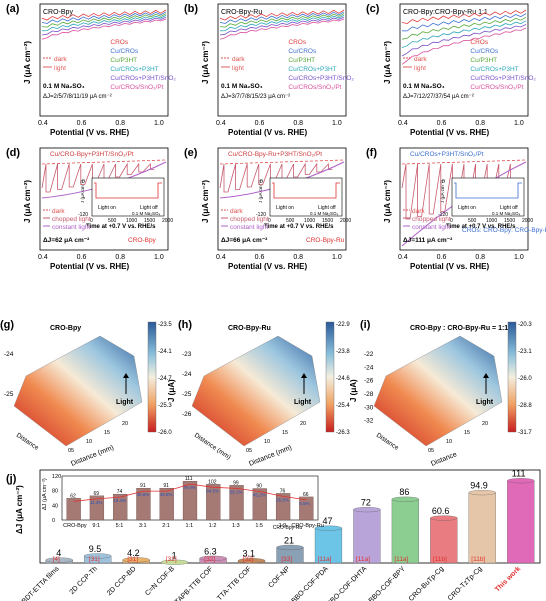 This screenshot has width=546, height=601. What do you see at coordinates (242, 86) in the screenshot?
I see `electrolyte: 0.1 M Na₂SO₄` at bounding box center [242, 86].